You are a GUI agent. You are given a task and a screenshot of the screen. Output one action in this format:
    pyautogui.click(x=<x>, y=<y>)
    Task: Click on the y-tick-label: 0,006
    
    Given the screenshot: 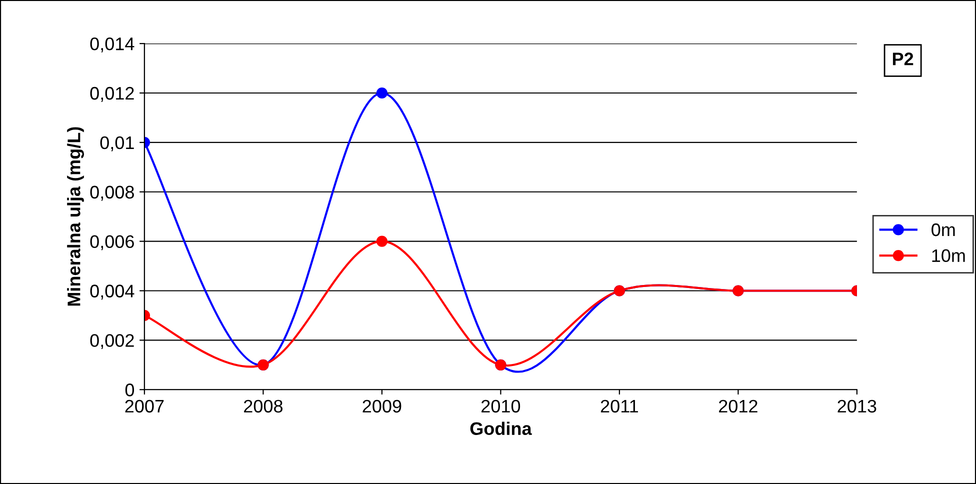 What is the action you would take?
    pyautogui.click(x=112, y=242)
    